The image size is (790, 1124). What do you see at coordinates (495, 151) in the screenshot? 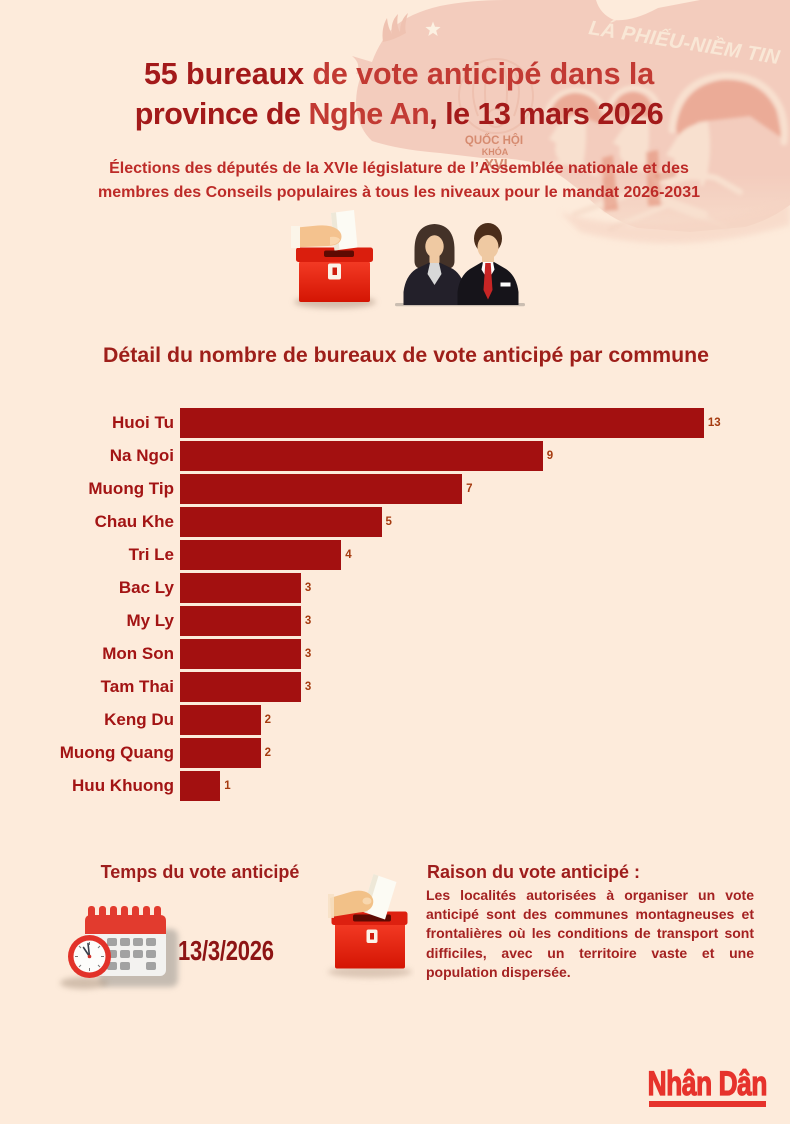
I see `svg-text: KHÓA` at bounding box center [495, 151].